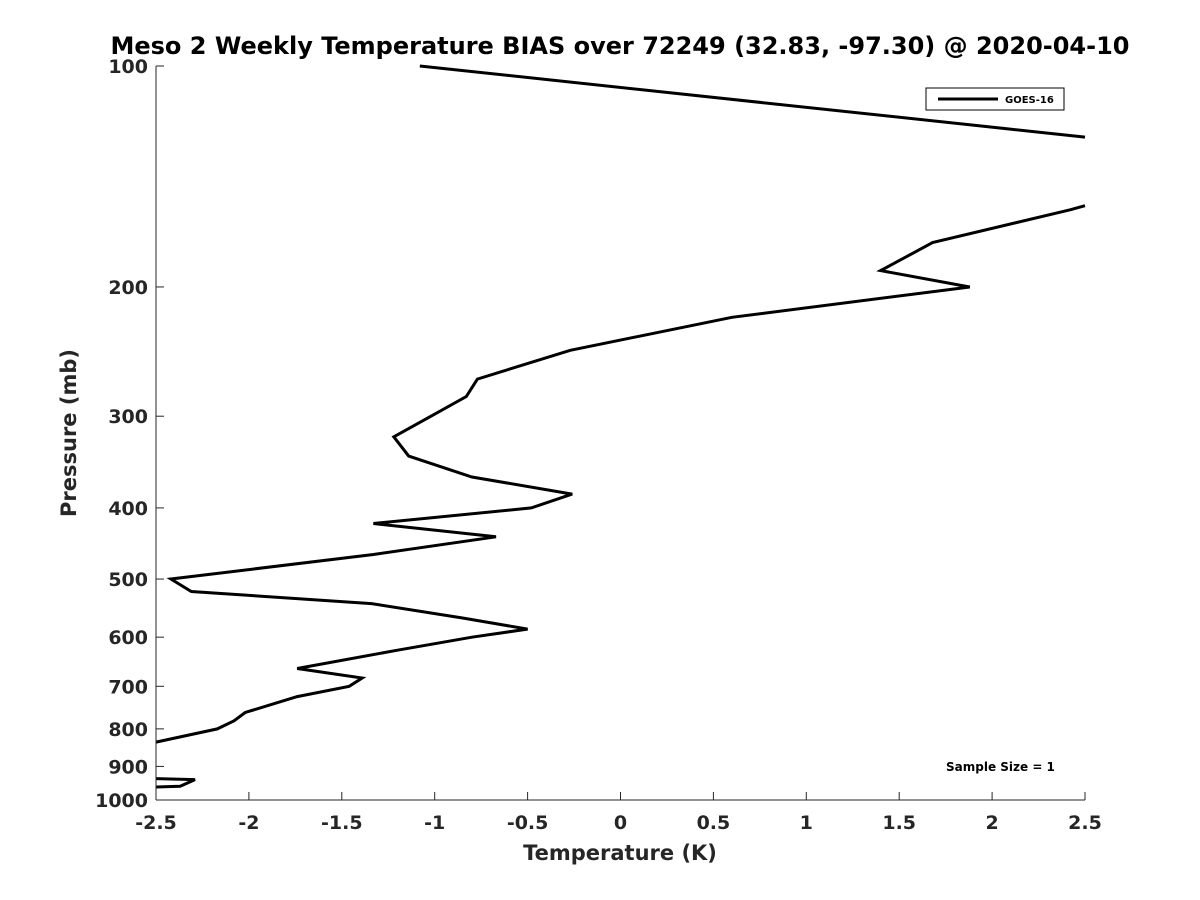 This screenshot has width=1200, height=900. Describe the element at coordinates (1000, 767) in the screenshot. I see `sample-size-annotation: Sample Size = 1` at that location.